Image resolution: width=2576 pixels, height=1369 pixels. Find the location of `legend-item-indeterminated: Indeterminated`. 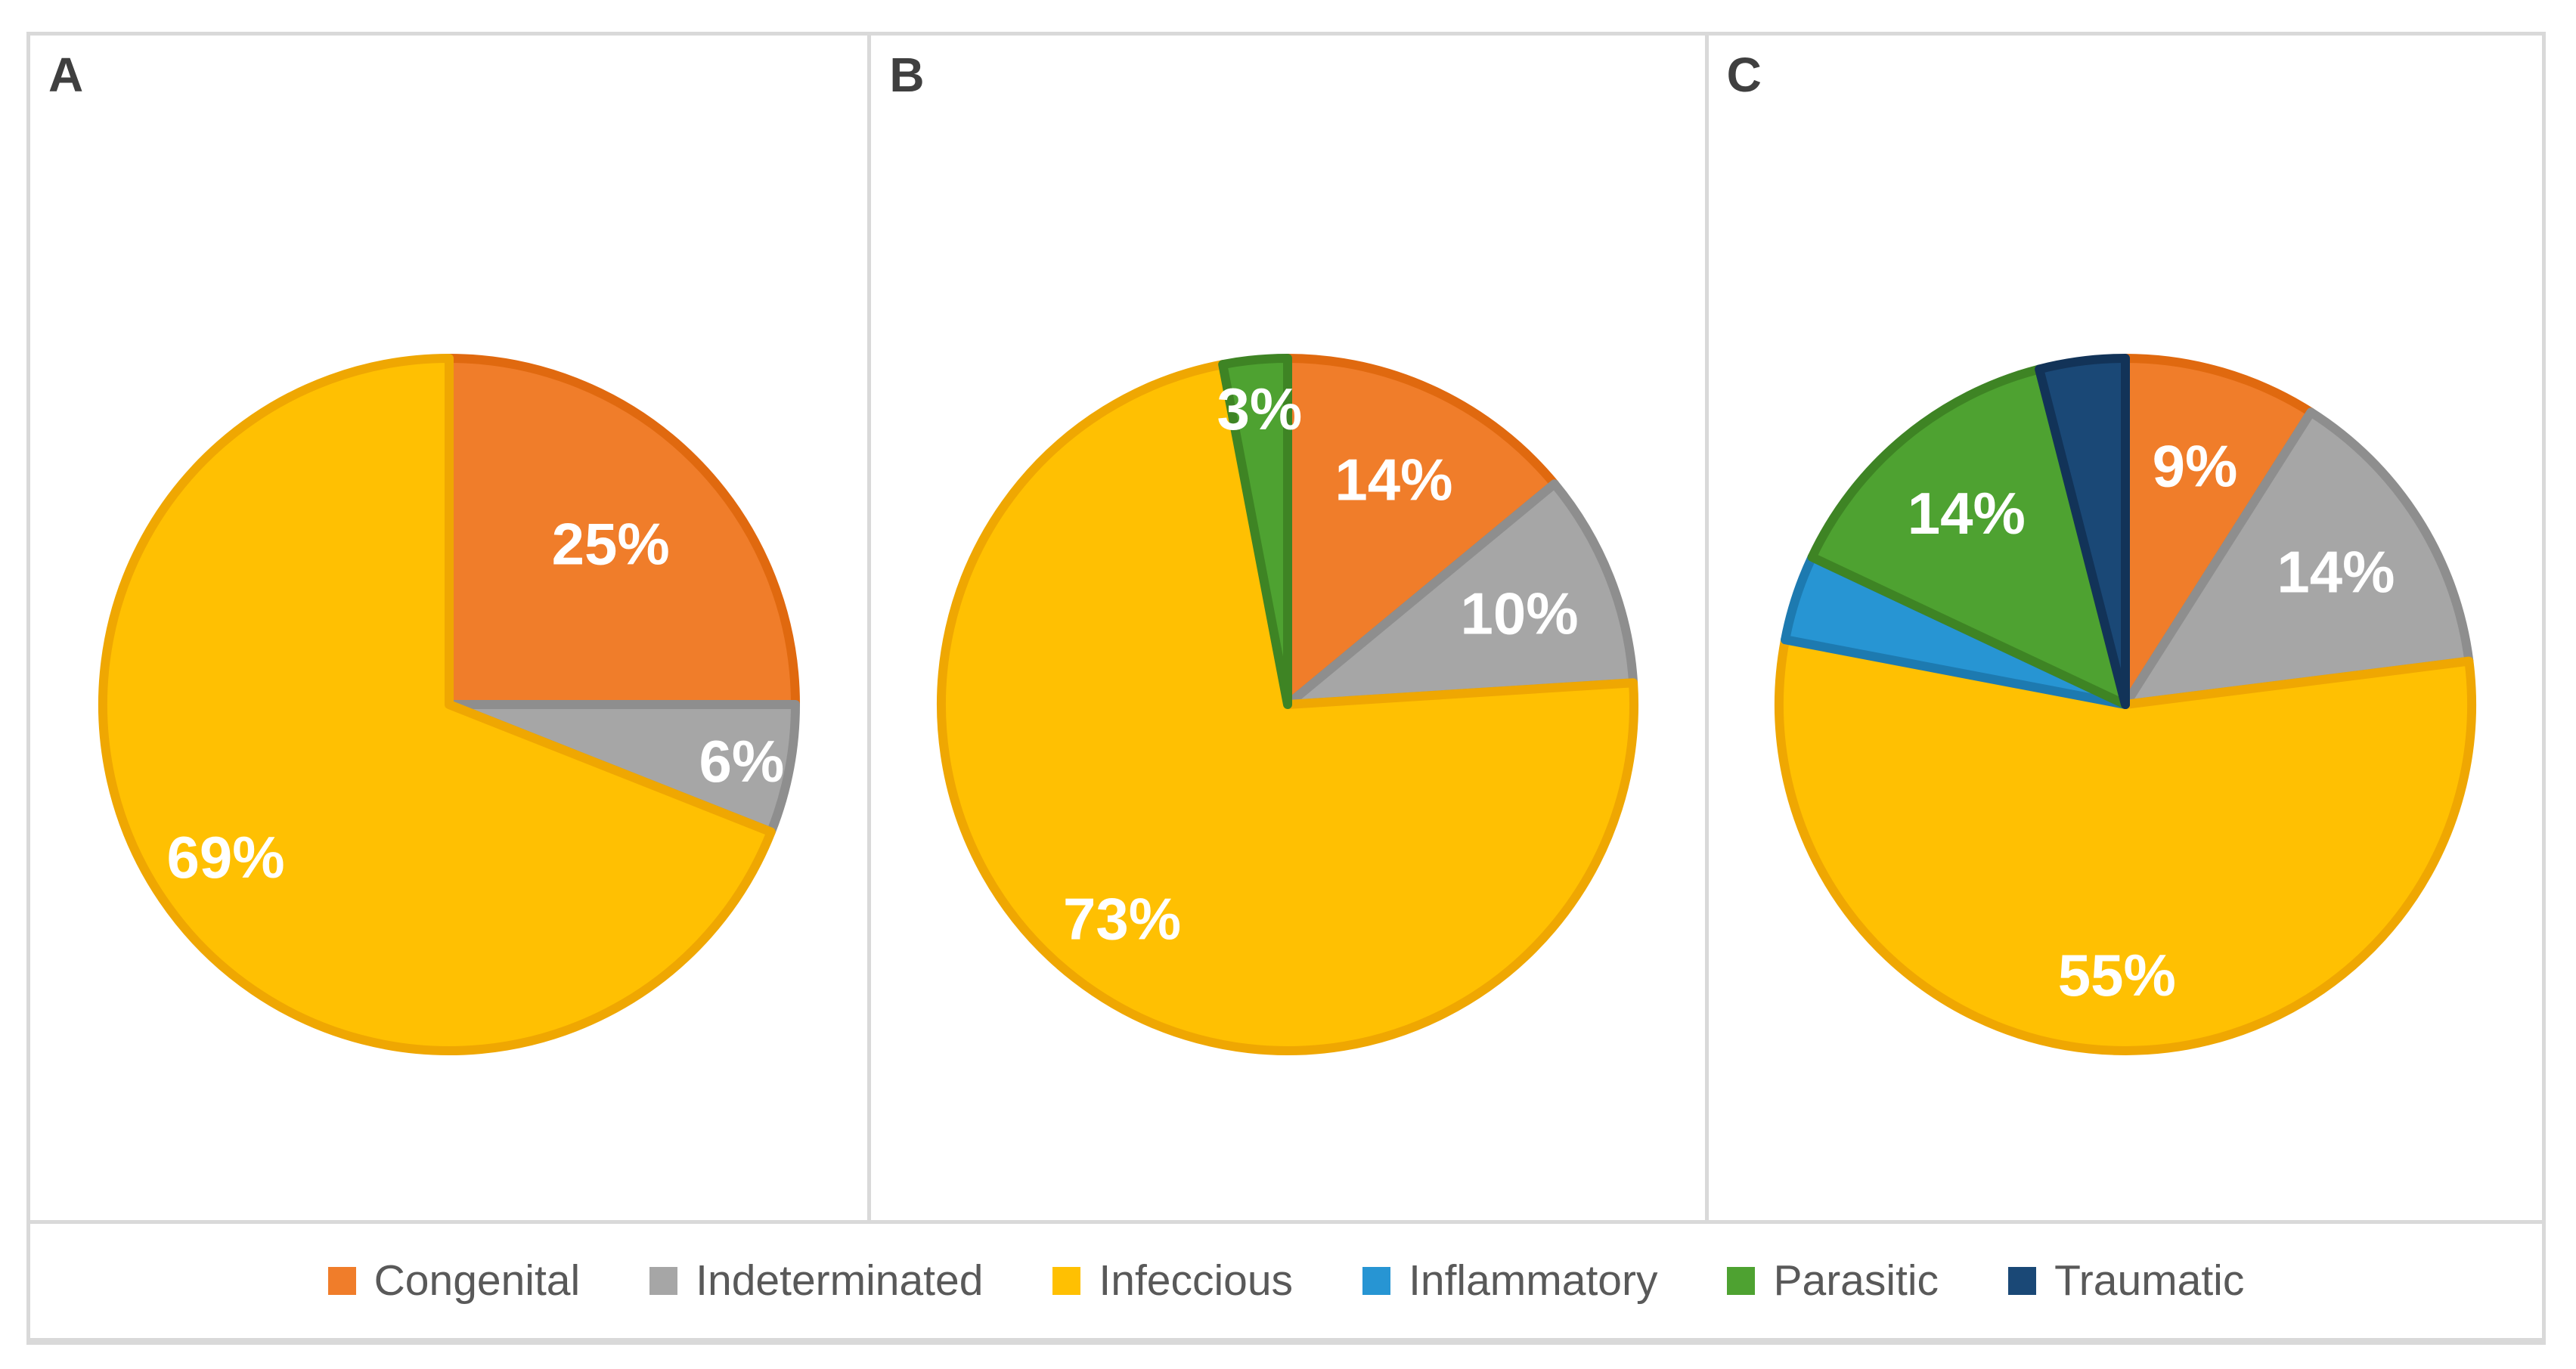

legend-item-indeterminated: Indeterminated is located at coordinates (816, 1281).